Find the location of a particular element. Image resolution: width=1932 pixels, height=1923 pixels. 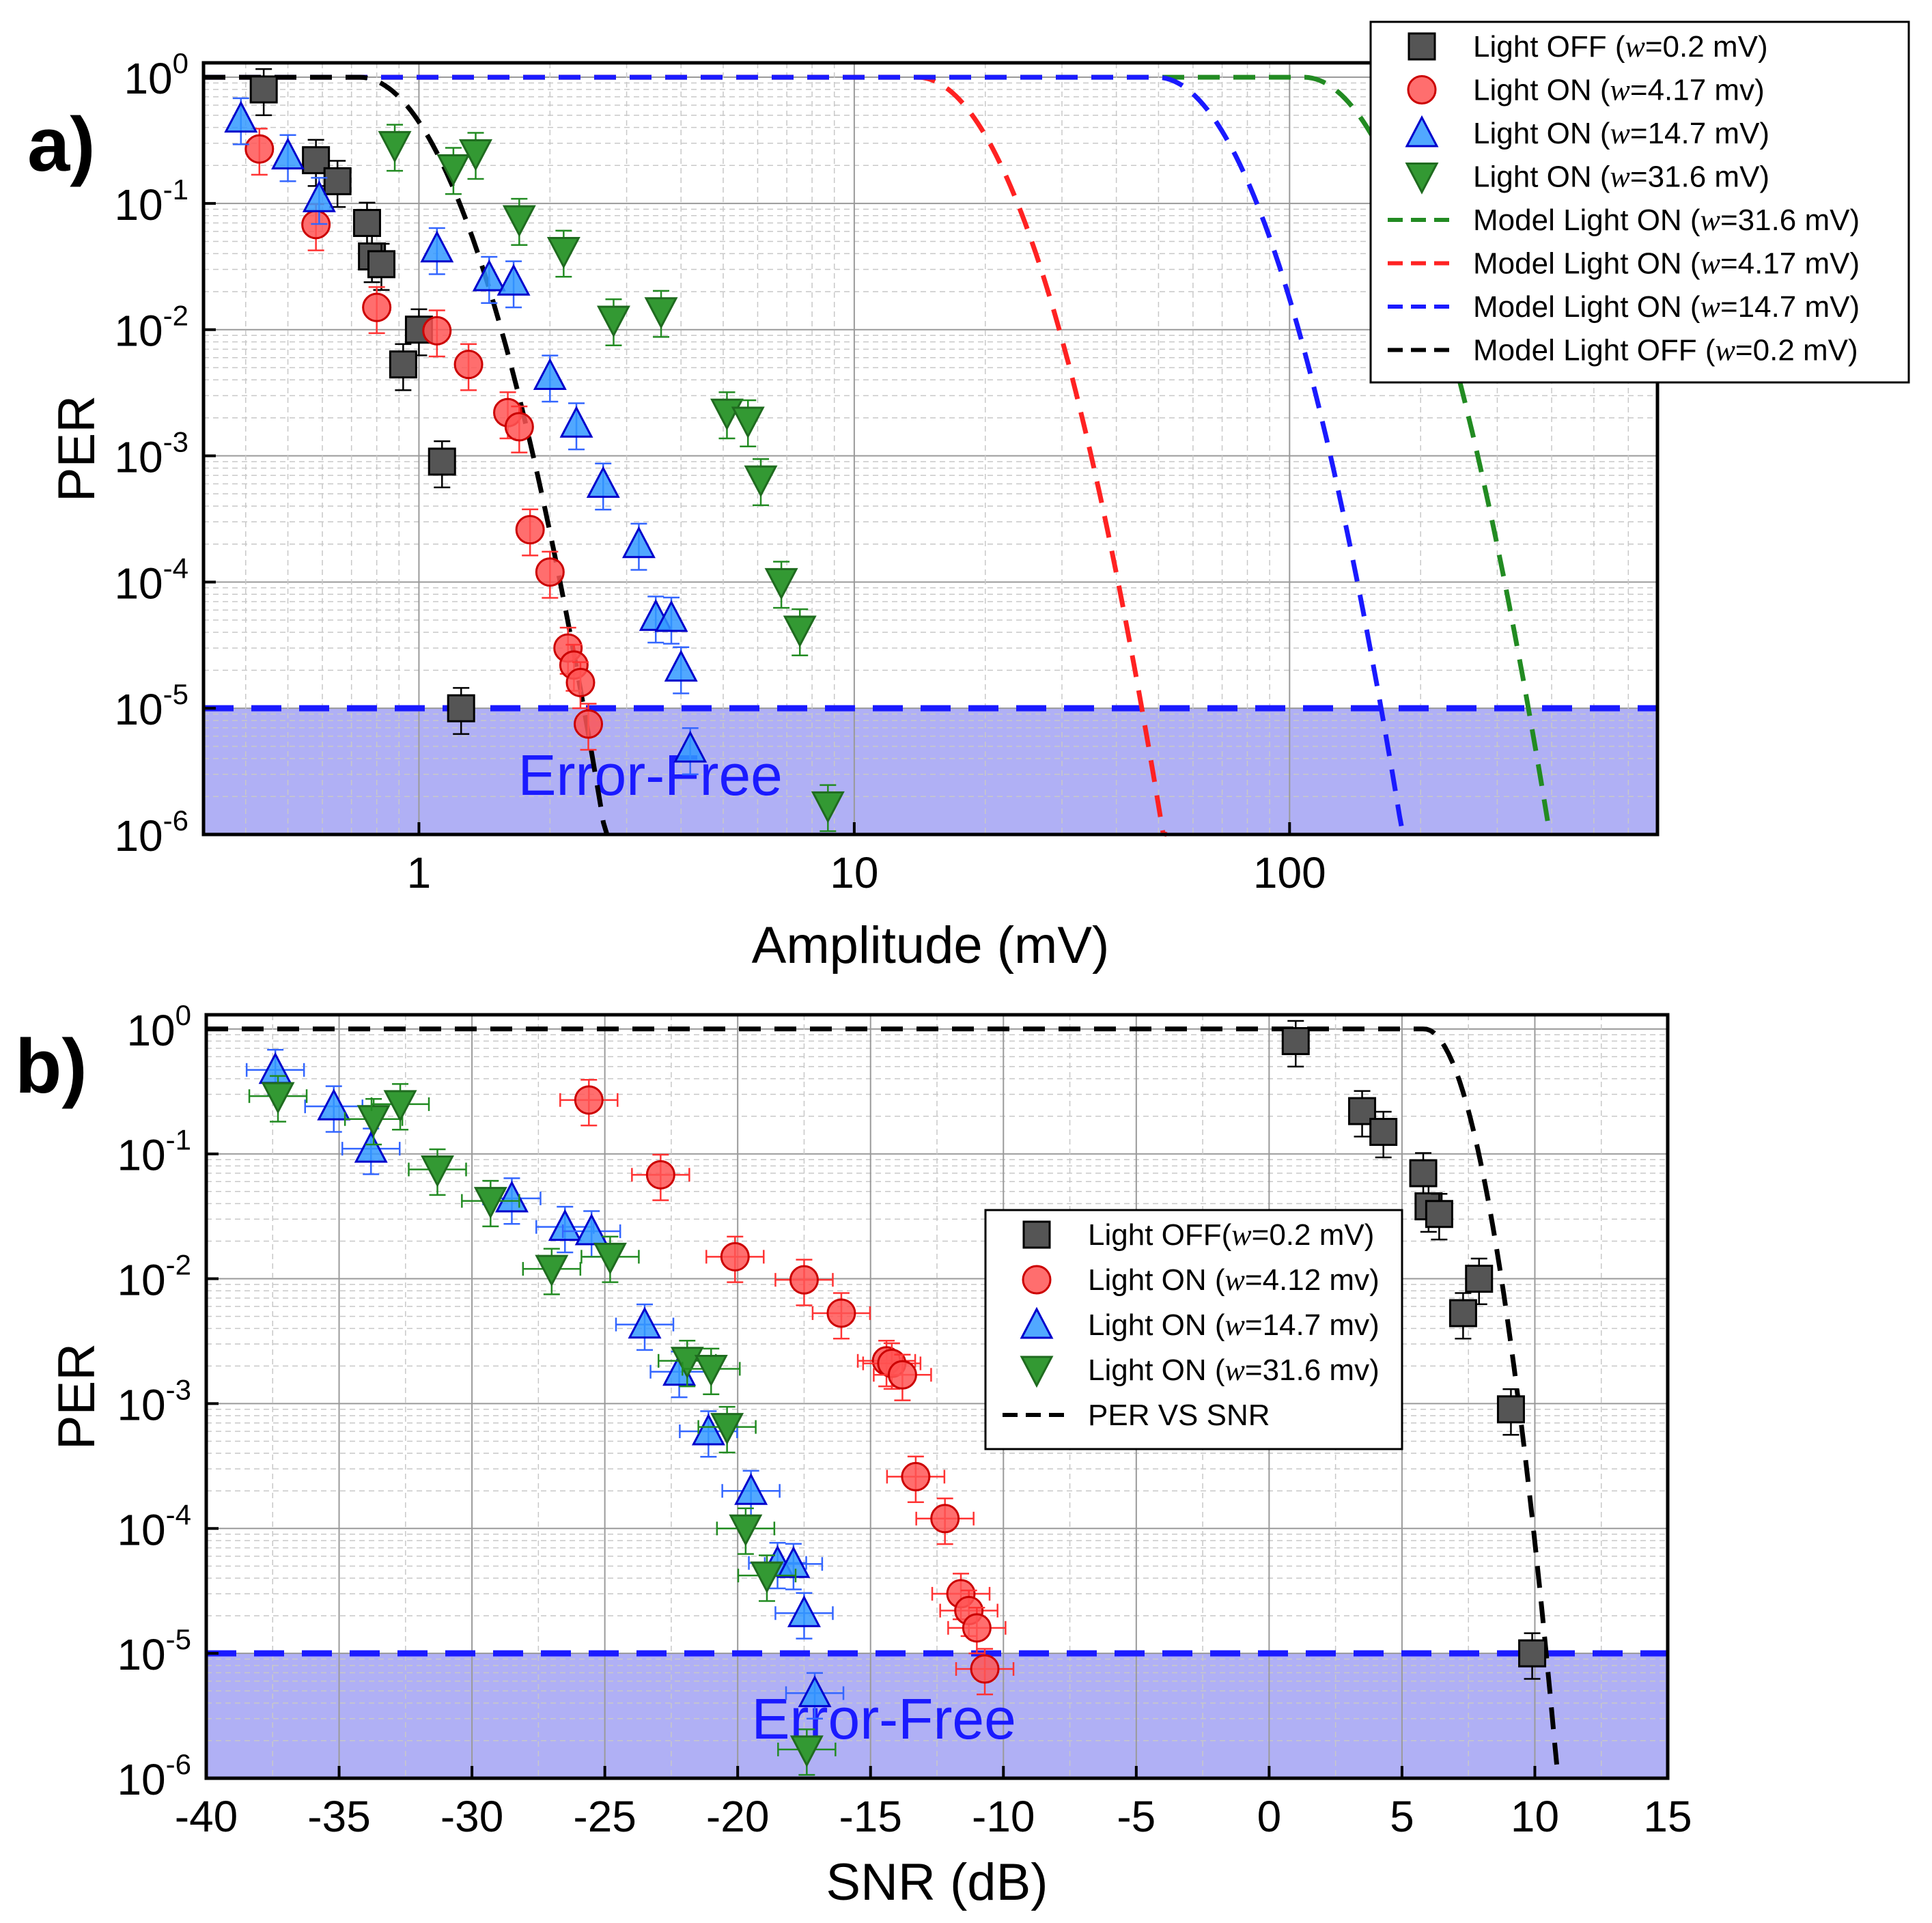

error-free-label-a: Error-Free is located at coordinates (650, 775).